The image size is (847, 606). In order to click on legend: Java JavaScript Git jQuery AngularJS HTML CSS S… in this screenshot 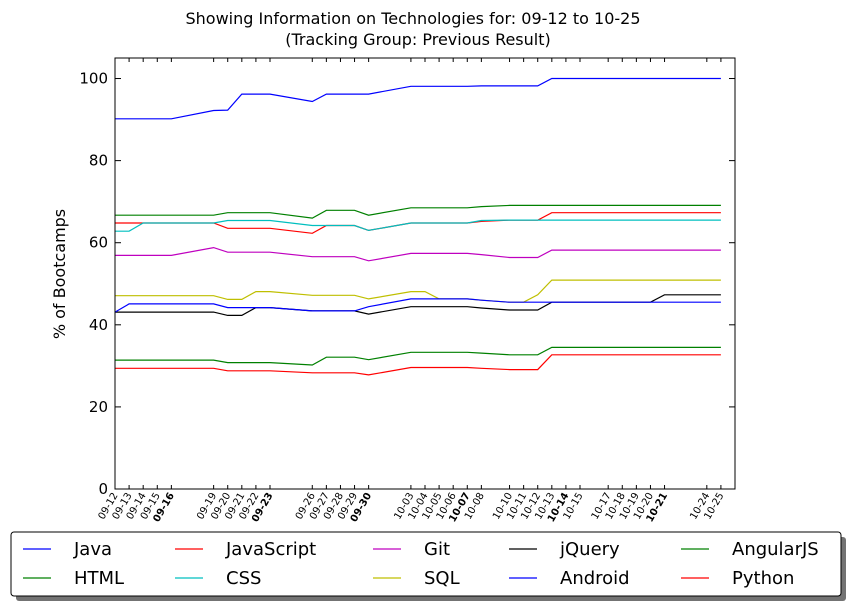, I will do `click(428, 566)`.